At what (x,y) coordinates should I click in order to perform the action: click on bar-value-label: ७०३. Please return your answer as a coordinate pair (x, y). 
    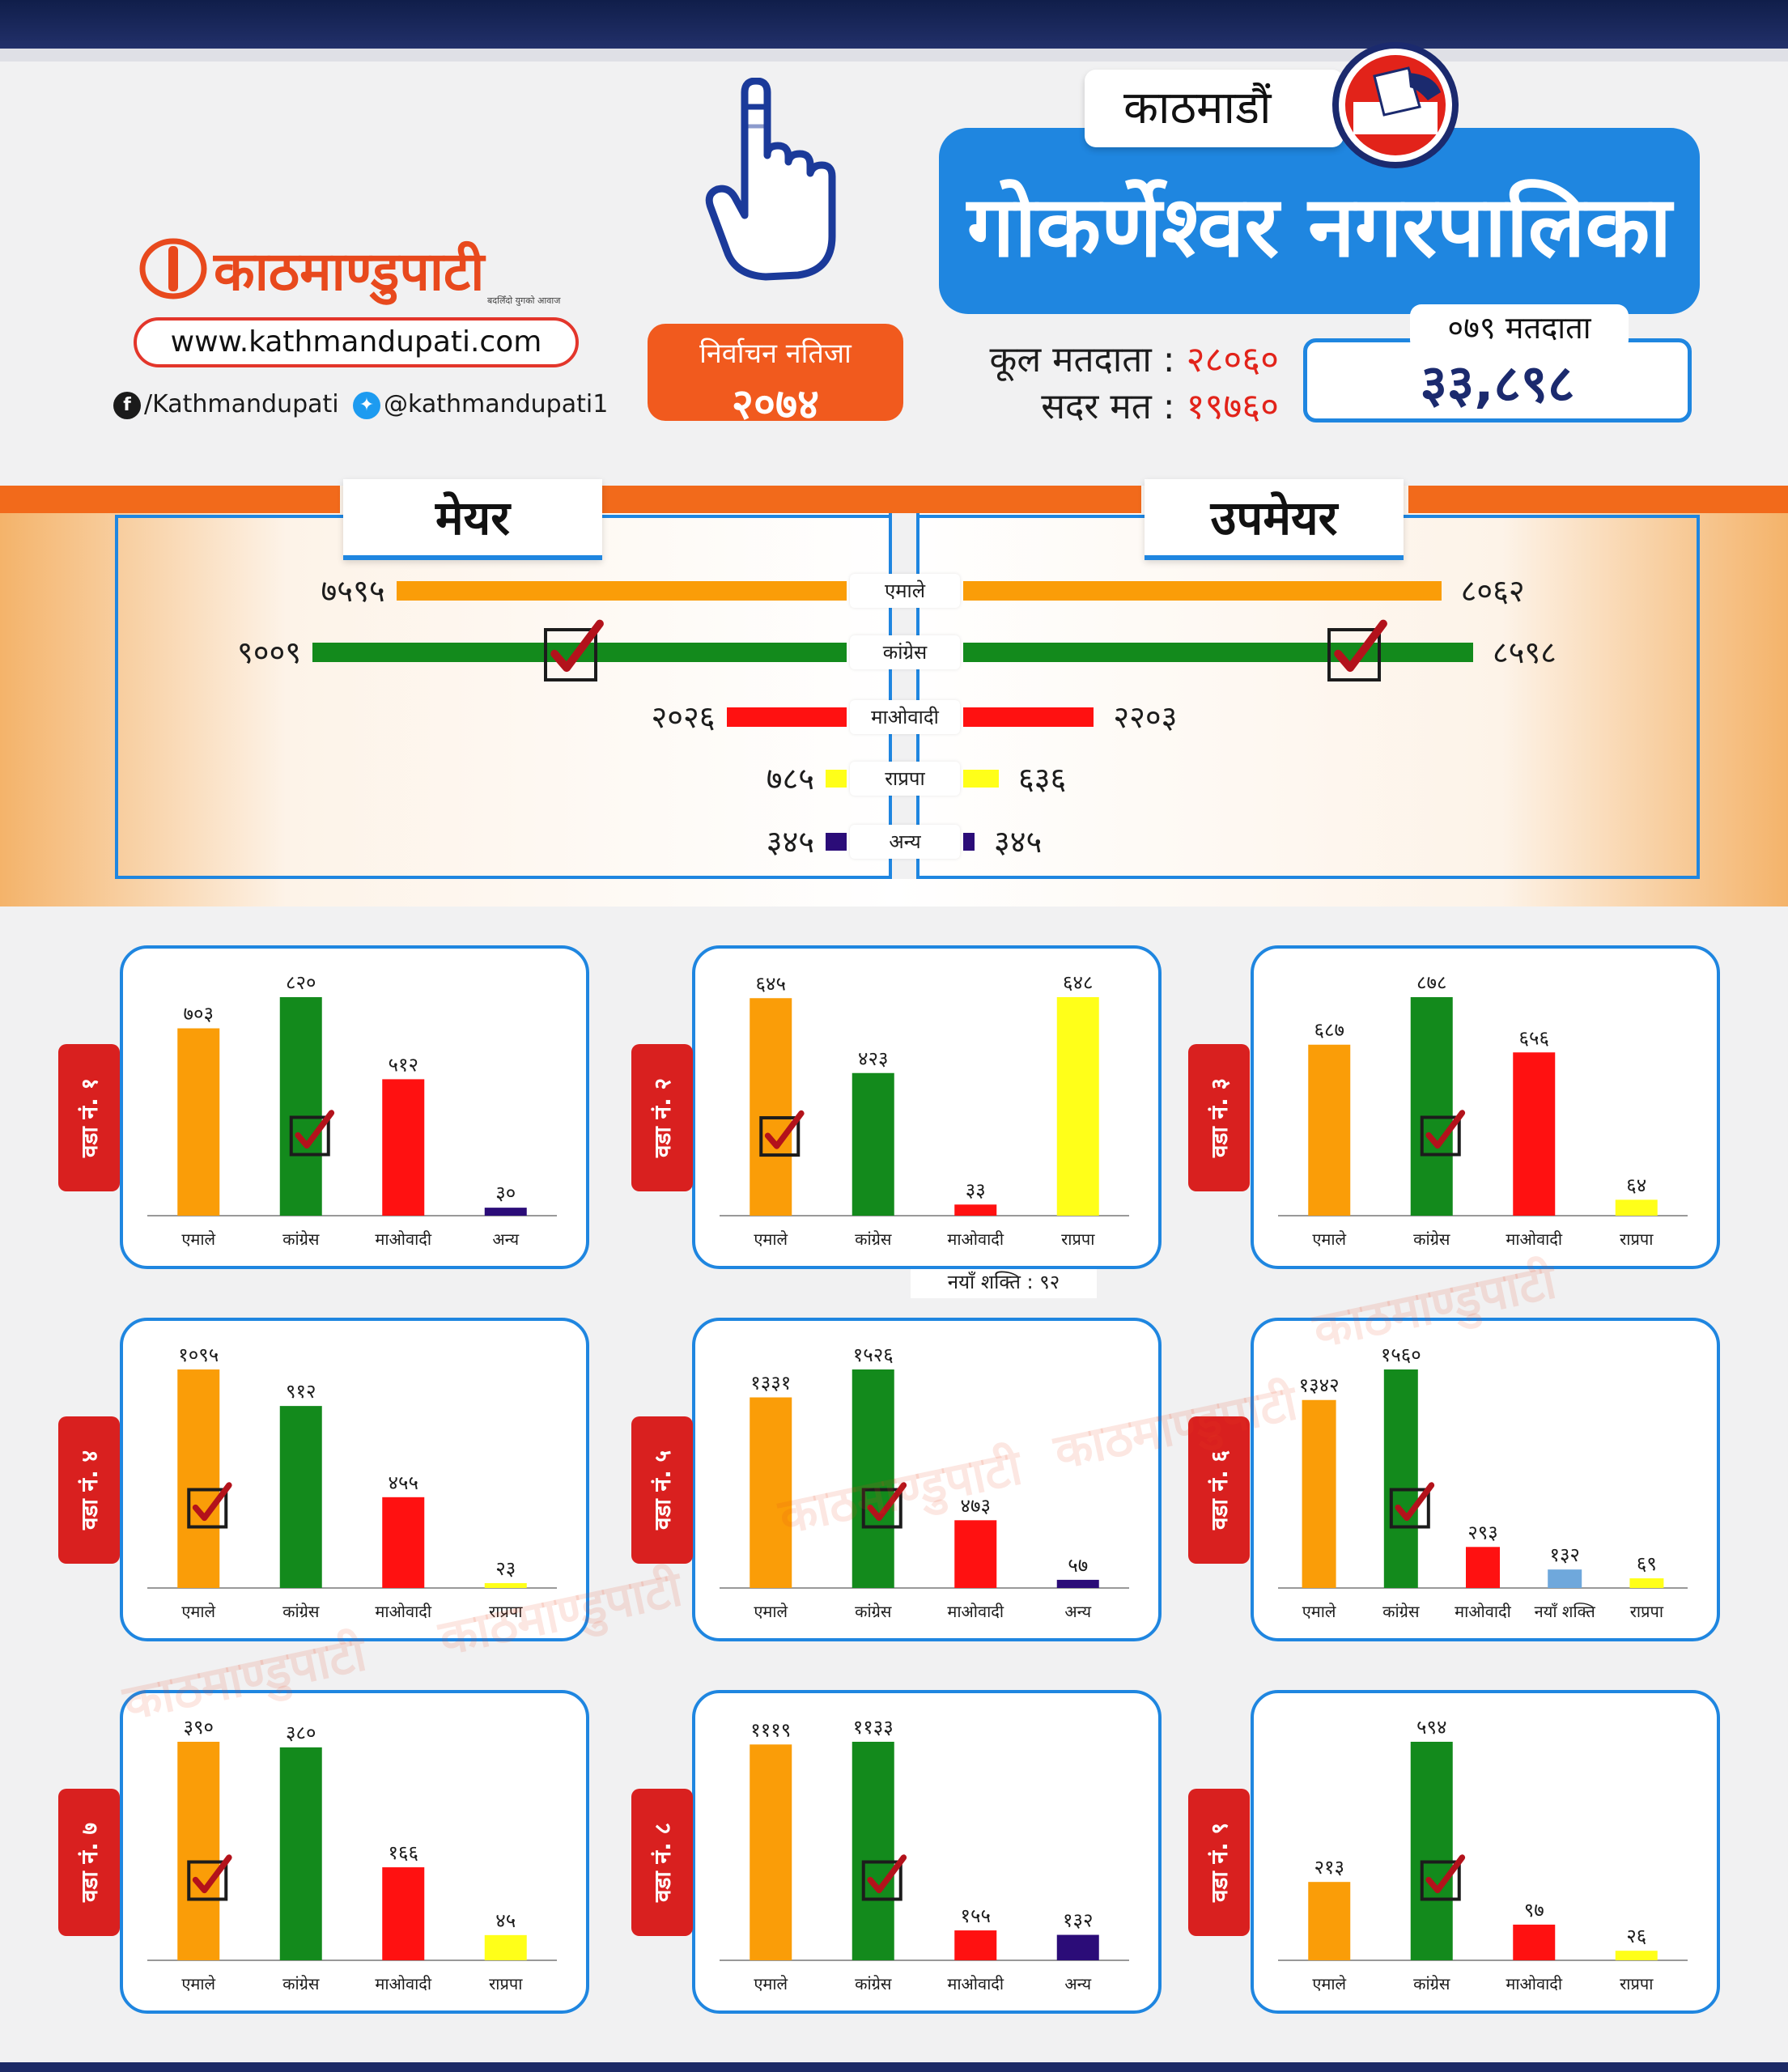
    Looking at the image, I should click on (199, 1014).